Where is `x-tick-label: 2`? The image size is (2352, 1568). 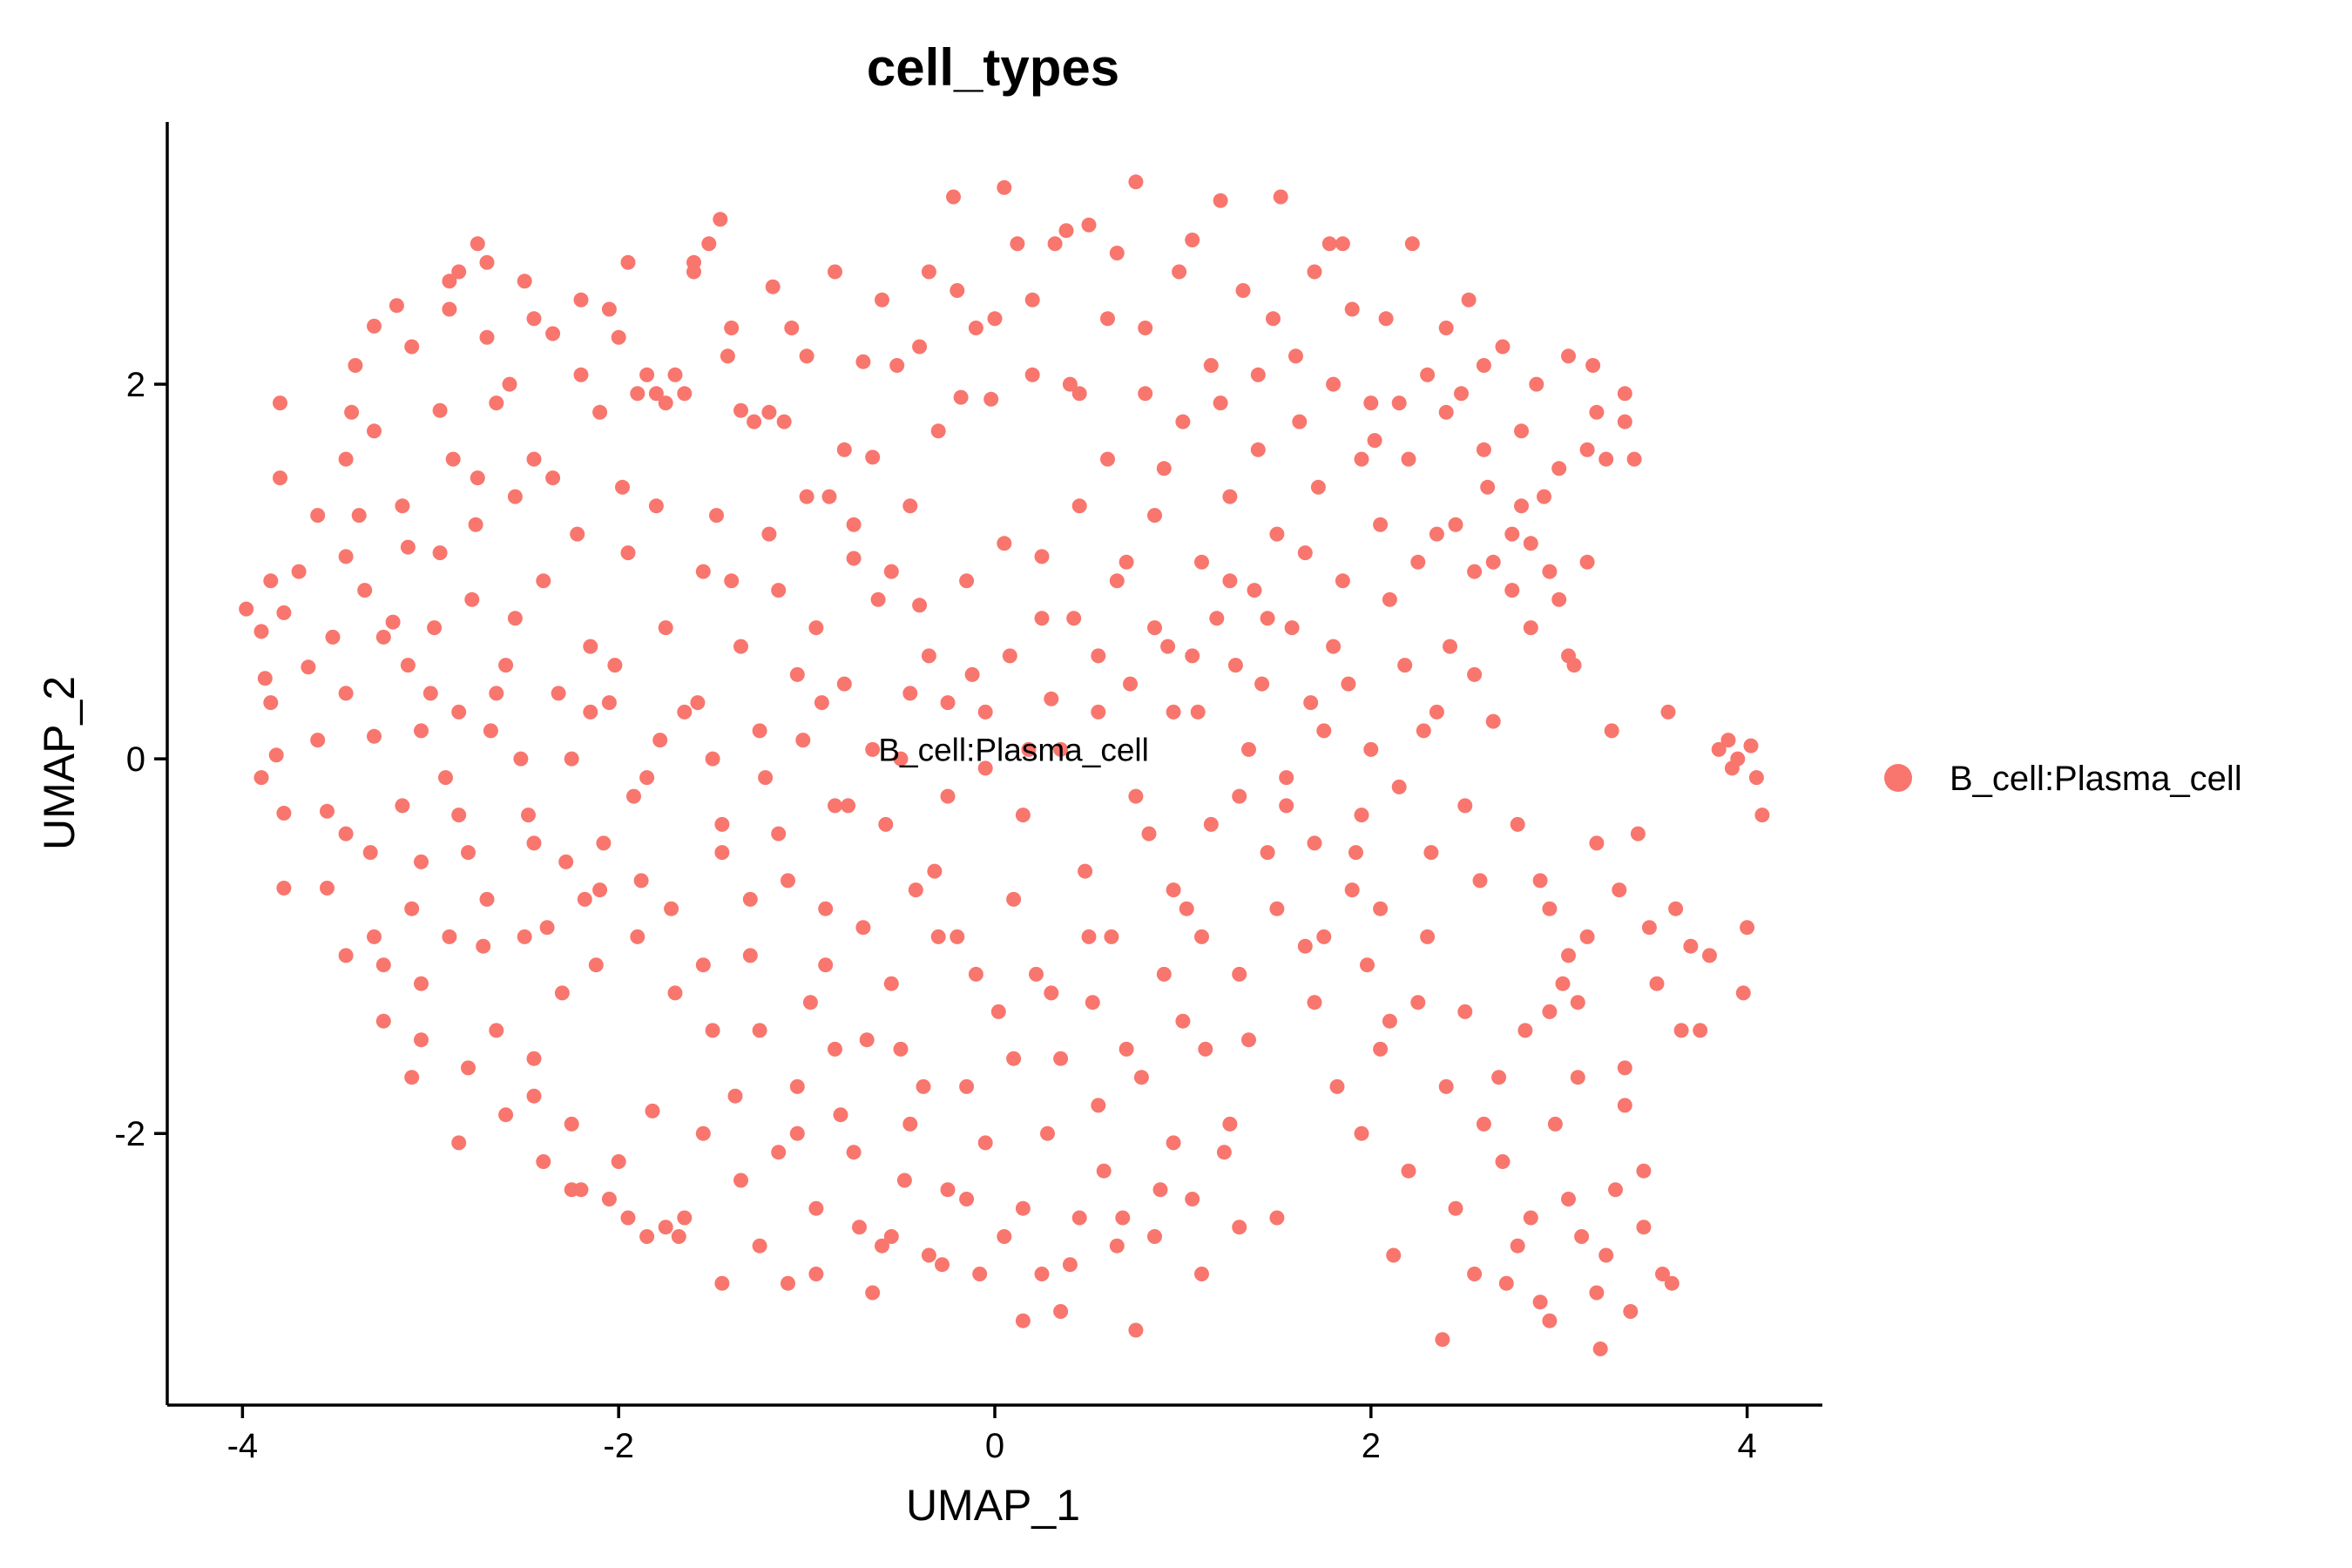
x-tick-label: 2 is located at coordinates (1371, 1446).